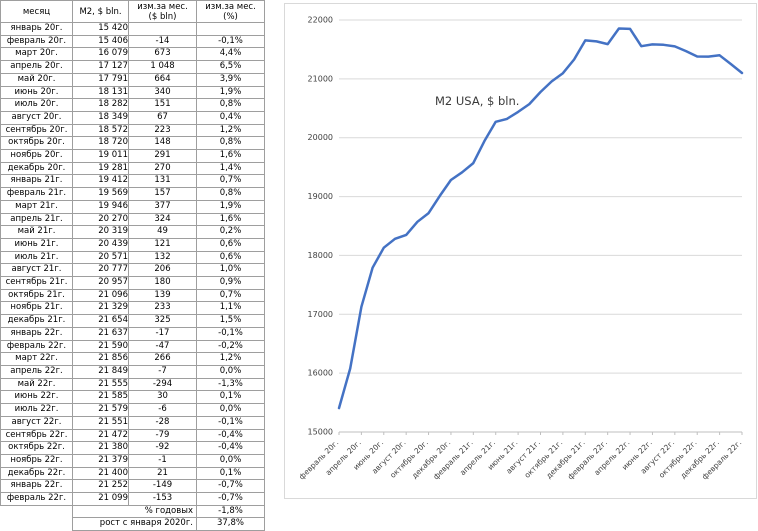 The image size is (758, 531). I want to click on table-cell: 21 585, so click(100, 397).